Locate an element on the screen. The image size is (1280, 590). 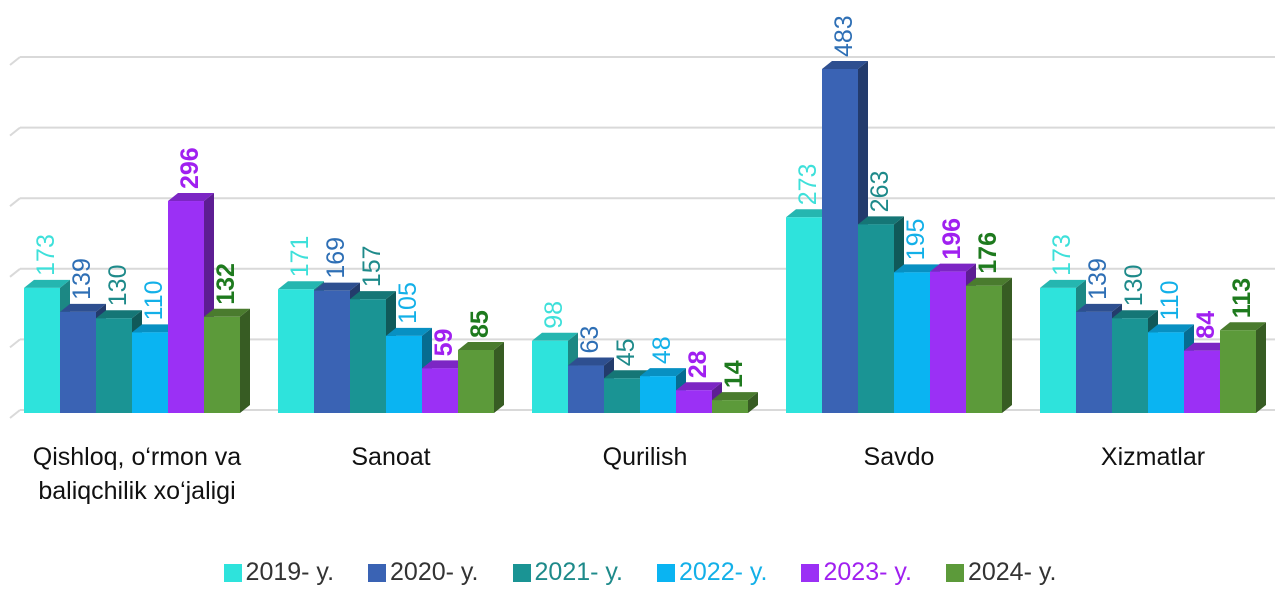
value-label: 296 is located at coordinates (190, 168).